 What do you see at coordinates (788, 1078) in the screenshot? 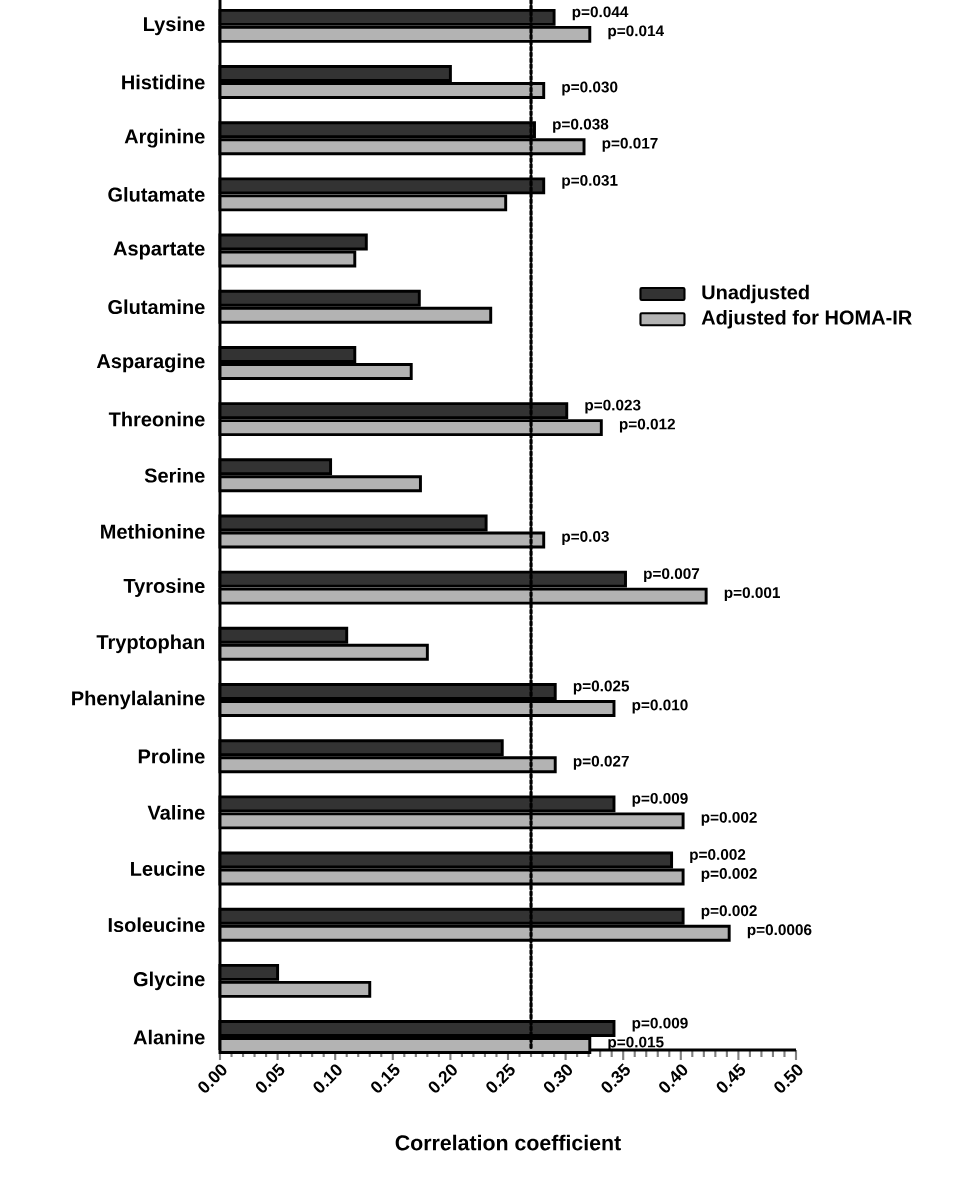
I see `x-tick-label: 0.50` at bounding box center [788, 1078].